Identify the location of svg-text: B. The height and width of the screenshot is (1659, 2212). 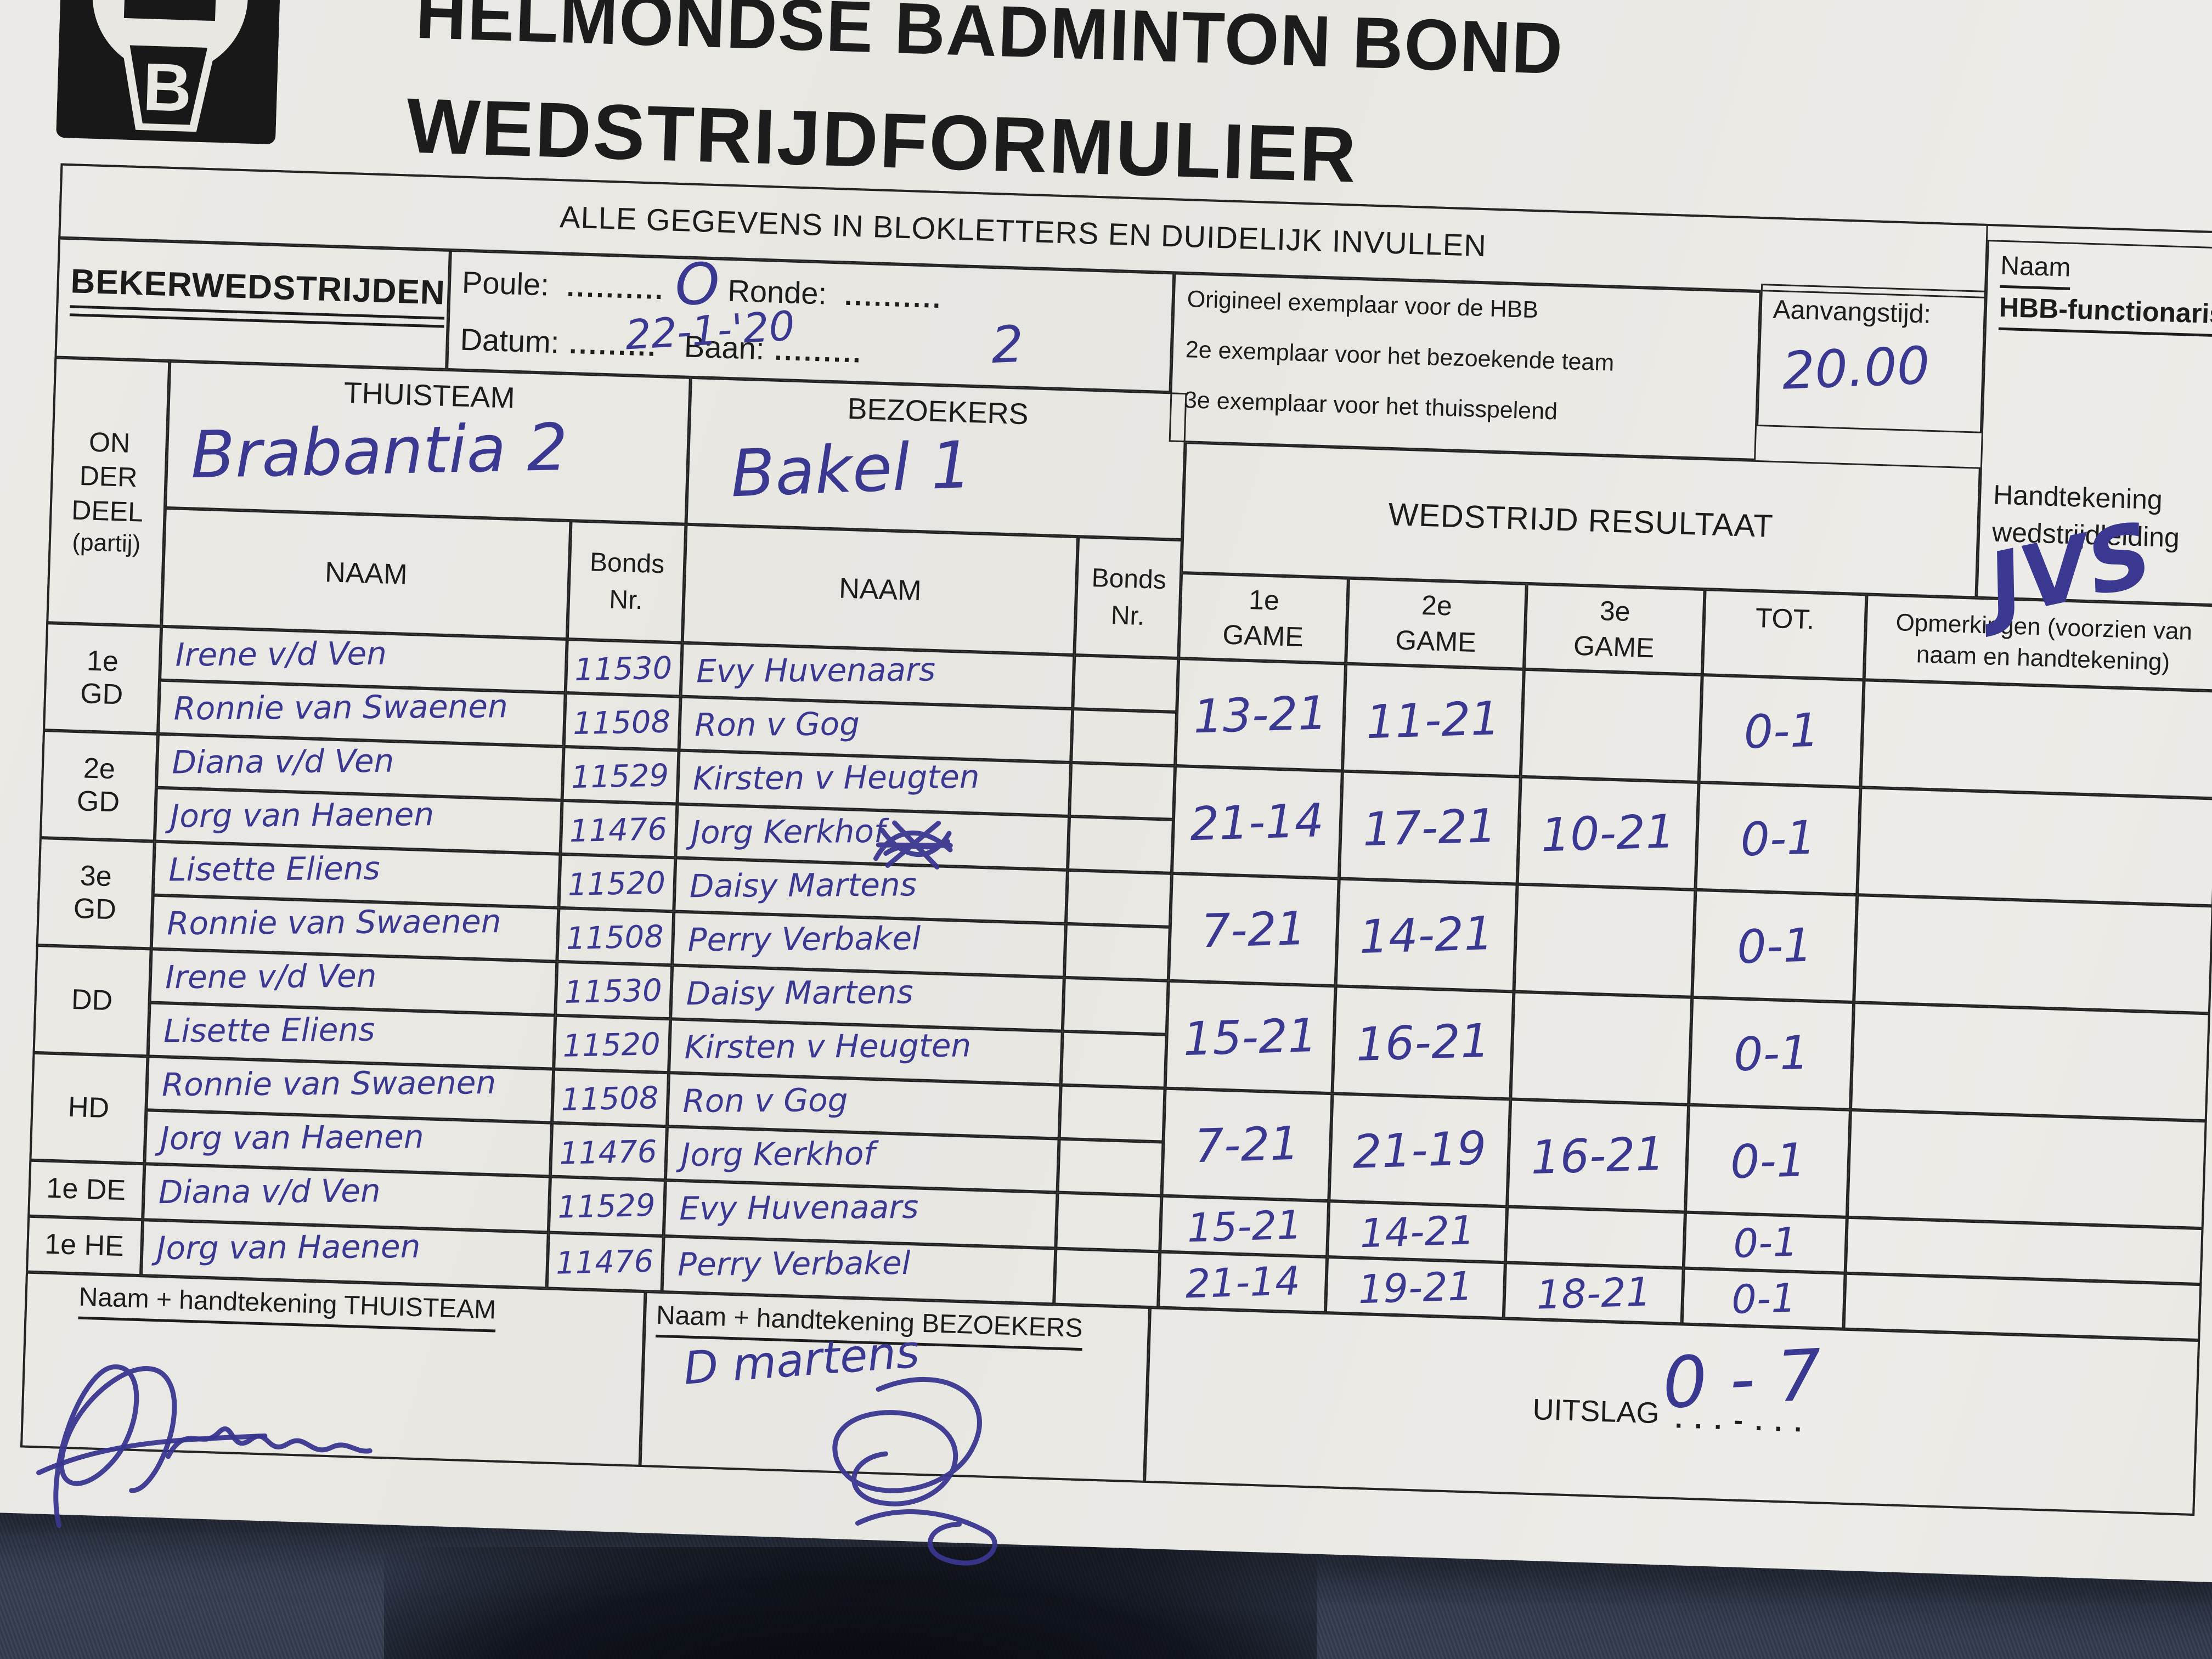
(167, 87).